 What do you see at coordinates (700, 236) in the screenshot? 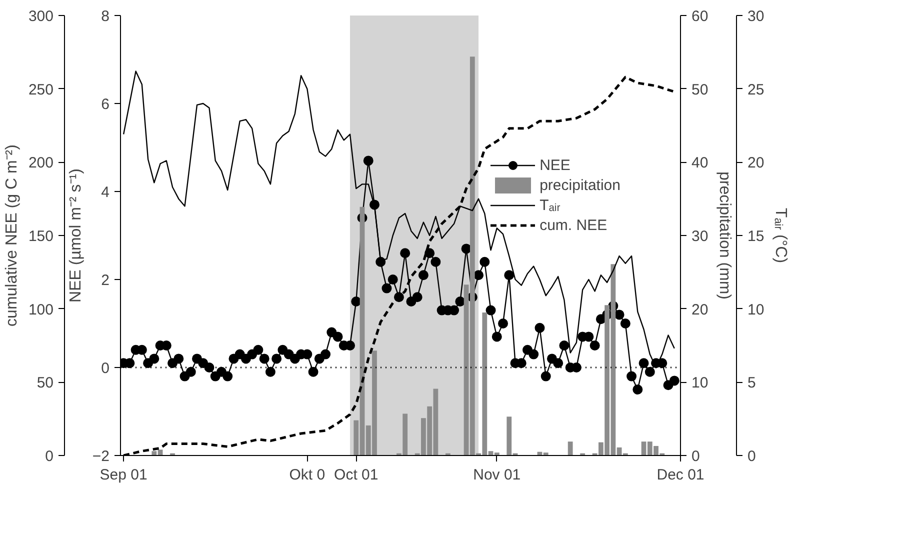
I see `y2-tick-label: 30` at bounding box center [700, 236].